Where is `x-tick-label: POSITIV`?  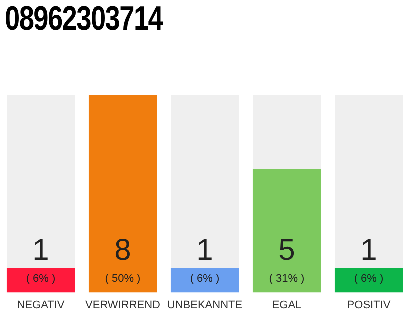
x-tick-label: POSITIV is located at coordinates (369, 305).